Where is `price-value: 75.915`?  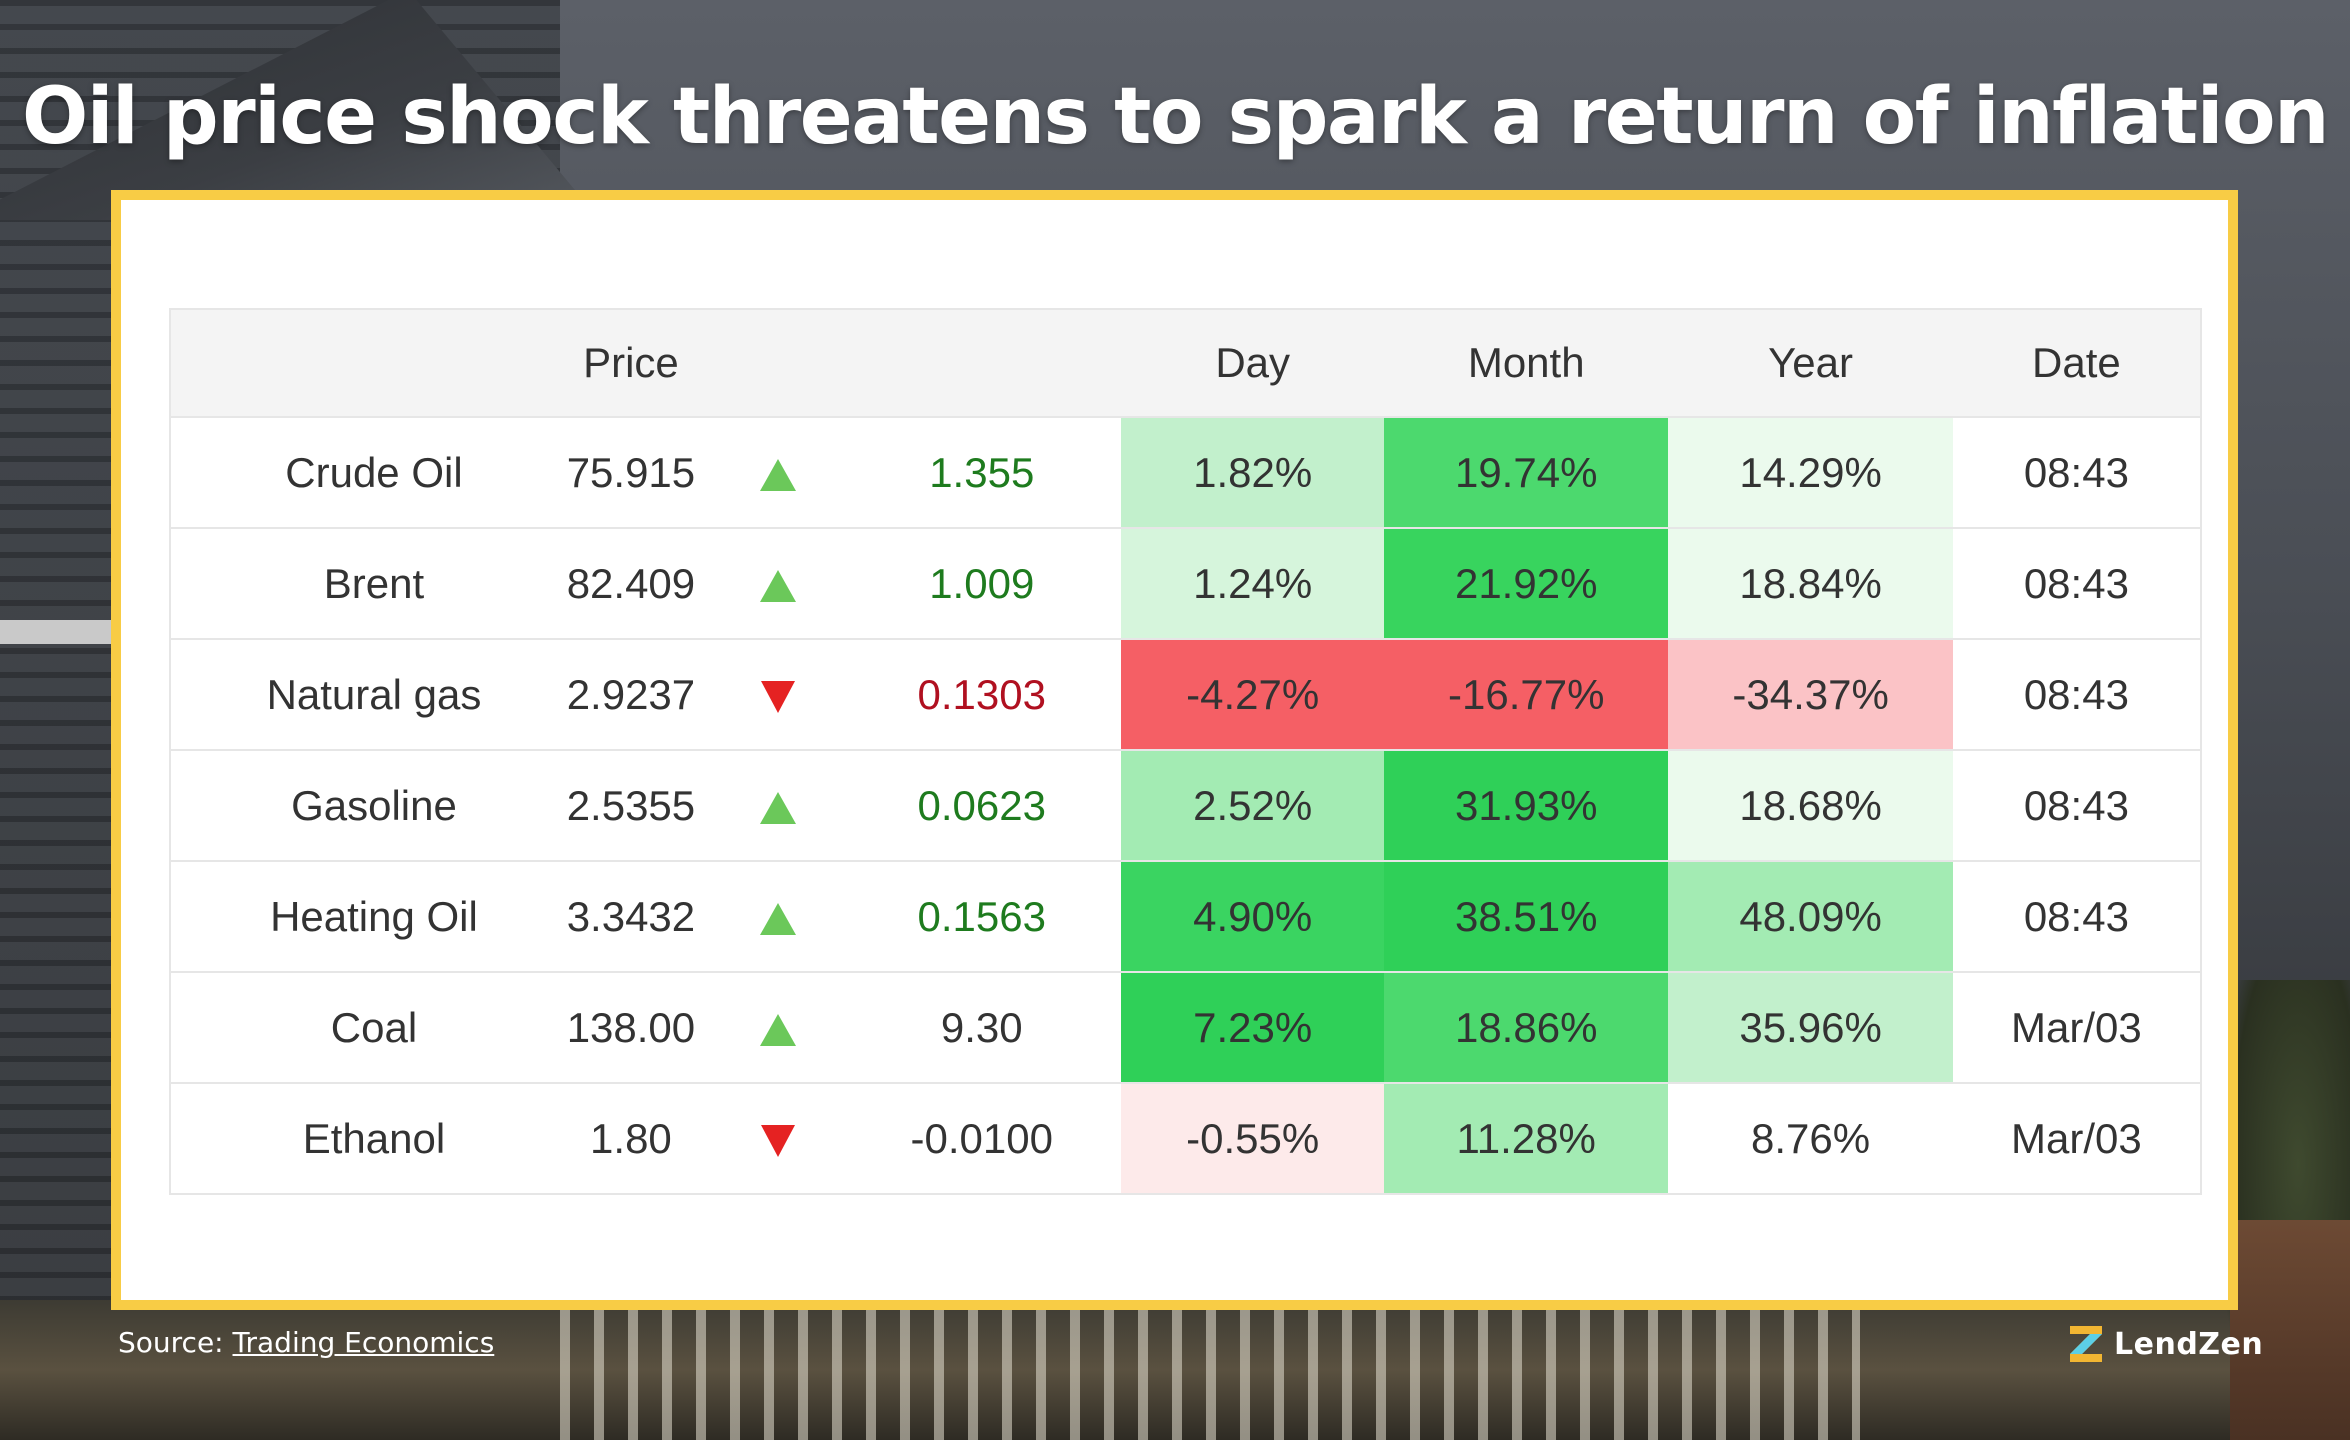 price-value: 75.915 is located at coordinates (622, 473).